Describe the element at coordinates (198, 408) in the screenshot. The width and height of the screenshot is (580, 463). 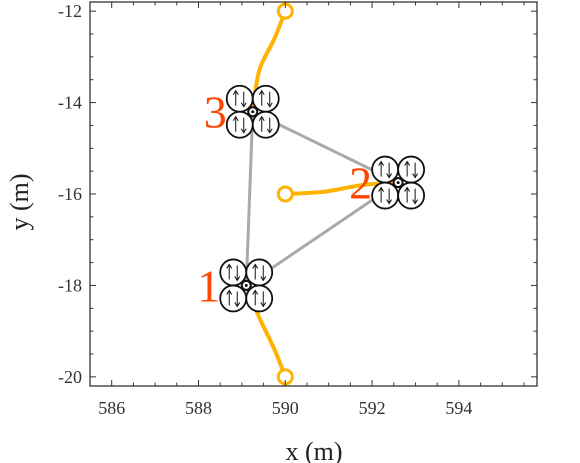
I see `x-tick-label: 588` at that location.